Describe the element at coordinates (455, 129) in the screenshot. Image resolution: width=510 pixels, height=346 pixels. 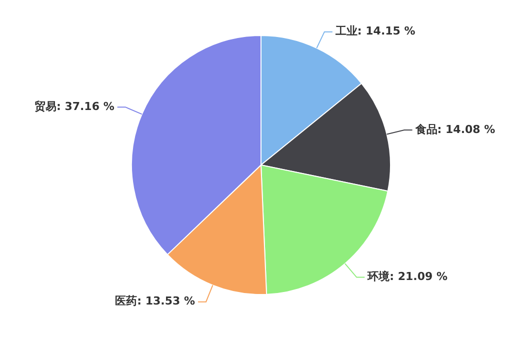
I see `slice-label: 食品: 14.08 %` at that location.